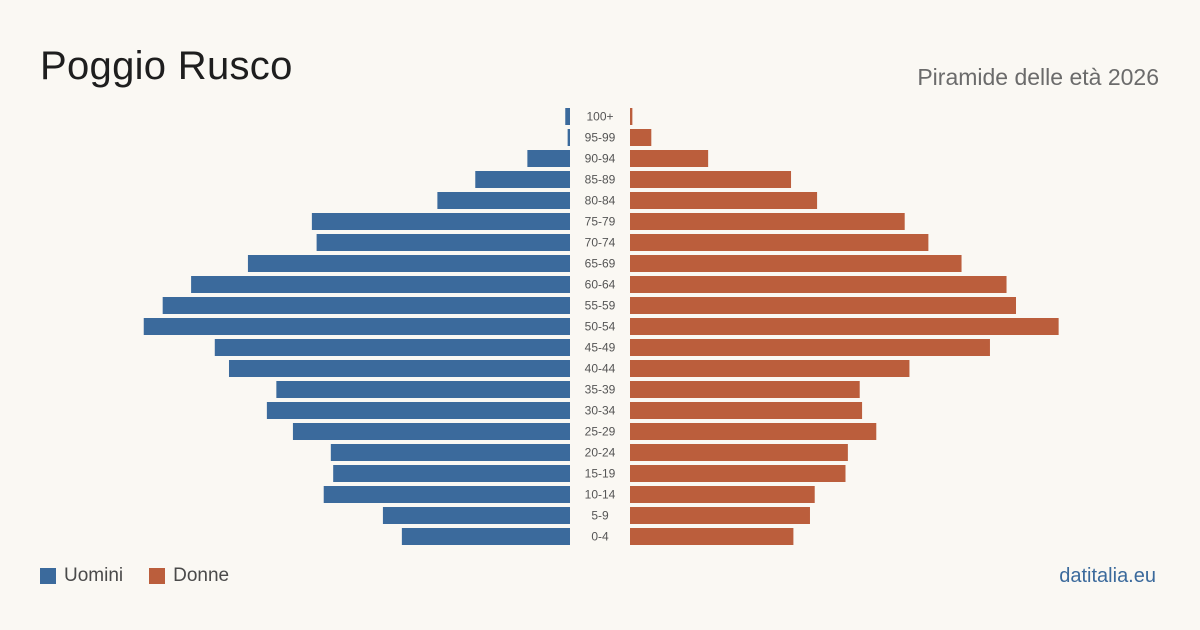 This screenshot has height=630, width=1200. I want to click on age-label: 10-14, so click(600, 495).